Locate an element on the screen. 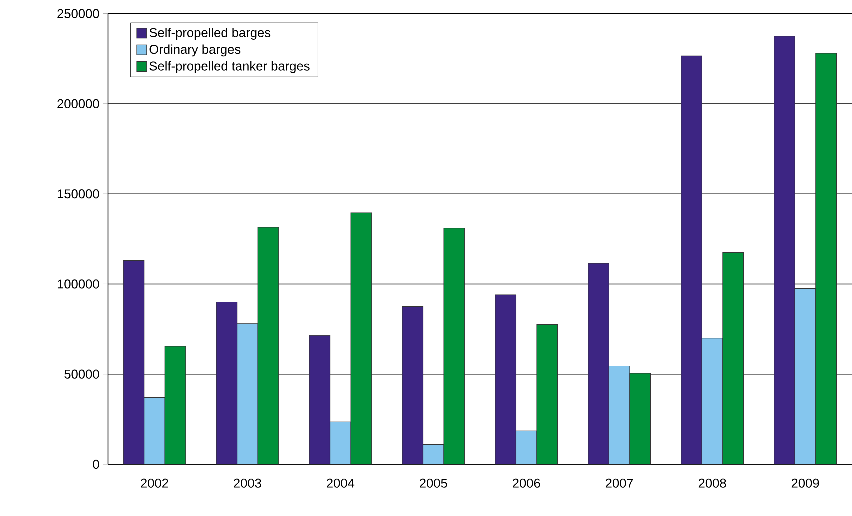  y-tick-label: 250000 is located at coordinates (79, 13).